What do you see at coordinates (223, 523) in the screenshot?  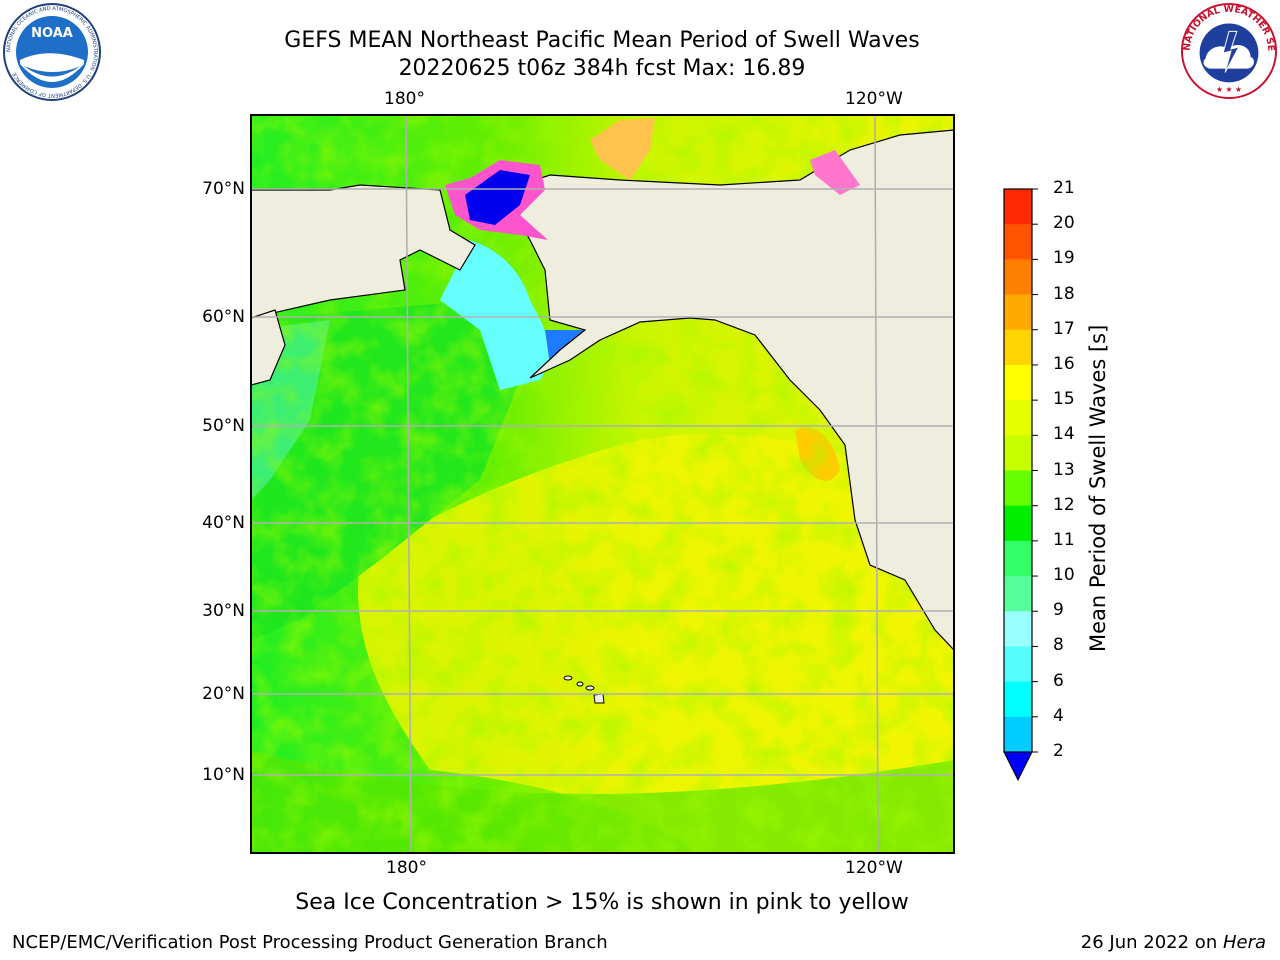 I see `lat-label-40n: 40°N` at bounding box center [223, 523].